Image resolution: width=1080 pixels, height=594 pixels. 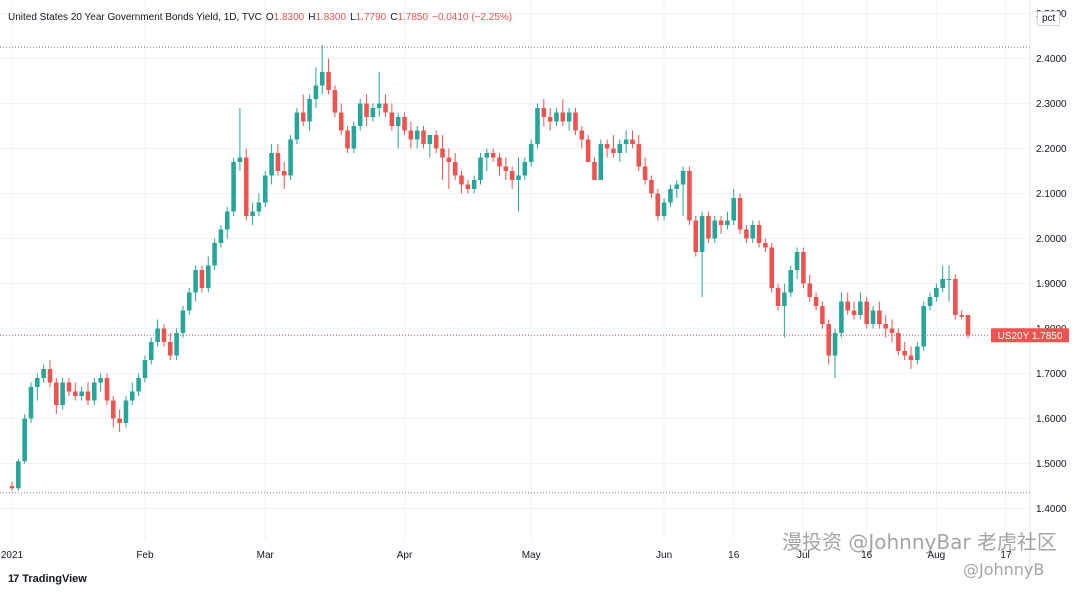 What do you see at coordinates (413, 17) in the screenshot?
I see `close-value: 1.7850` at bounding box center [413, 17].